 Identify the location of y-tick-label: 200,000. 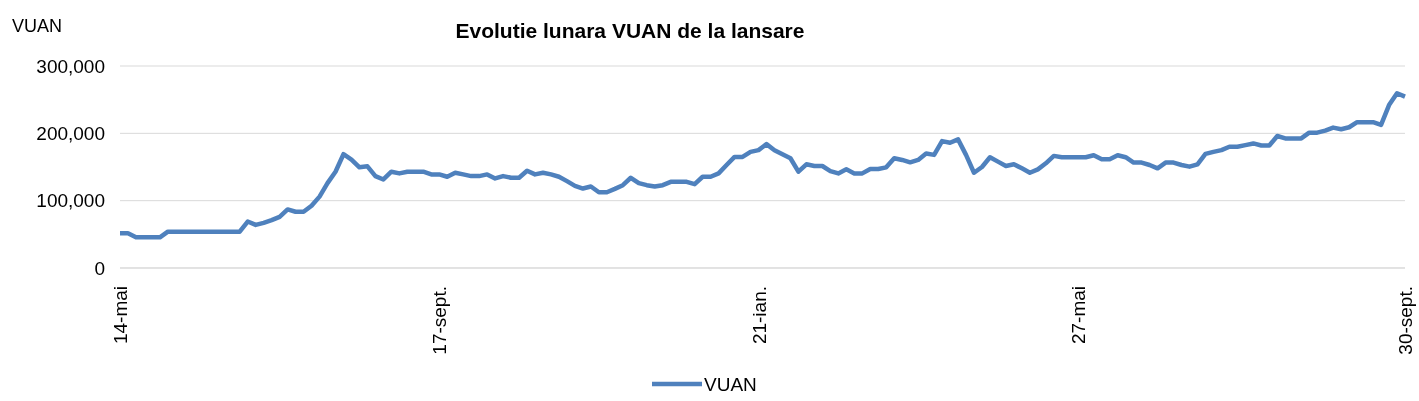
(70, 133).